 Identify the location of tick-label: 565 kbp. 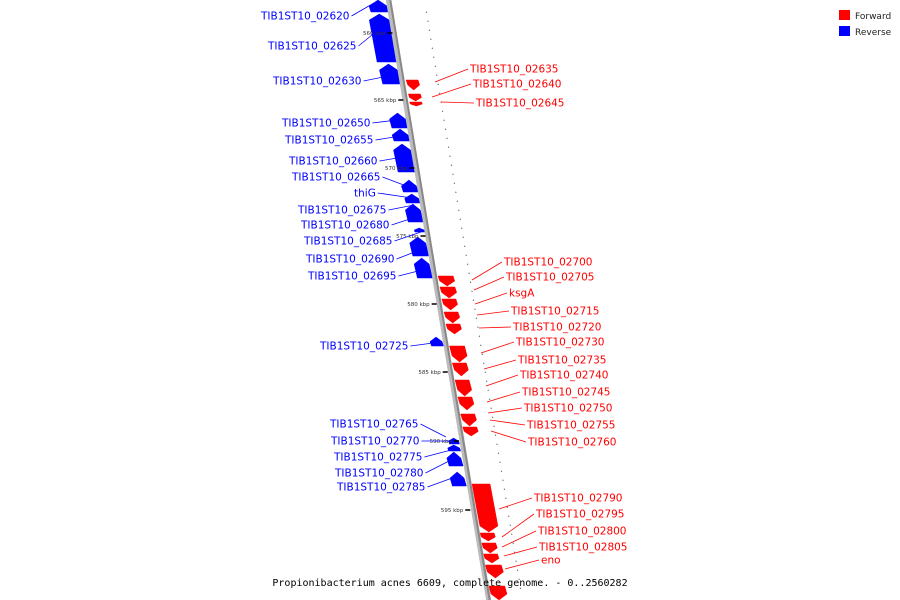
(385, 101).